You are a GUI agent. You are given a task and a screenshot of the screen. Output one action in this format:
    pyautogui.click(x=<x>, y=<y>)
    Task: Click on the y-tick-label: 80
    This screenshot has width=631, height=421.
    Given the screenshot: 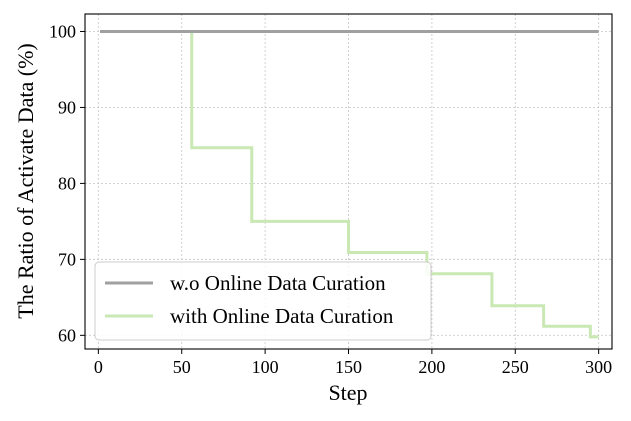 What is the action you would take?
    pyautogui.click(x=67, y=183)
    